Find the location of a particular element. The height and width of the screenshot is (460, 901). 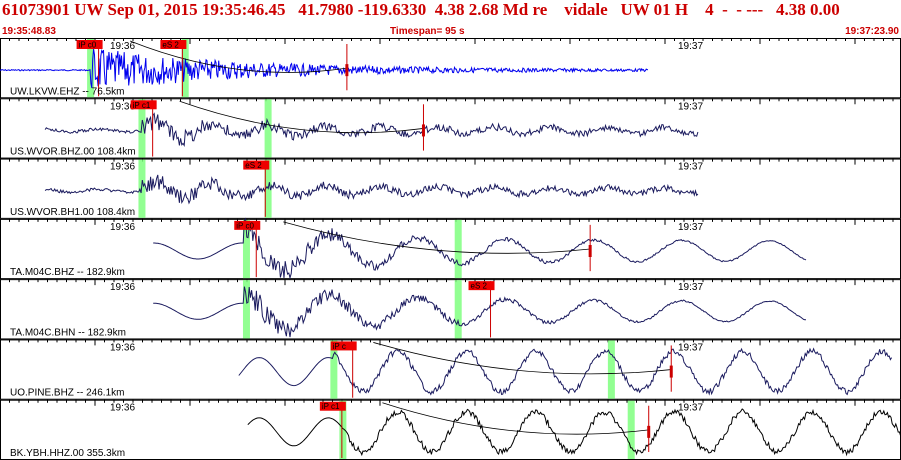

channel-label: UO.PINE.BHZ -- 246.1km is located at coordinates (67, 393).